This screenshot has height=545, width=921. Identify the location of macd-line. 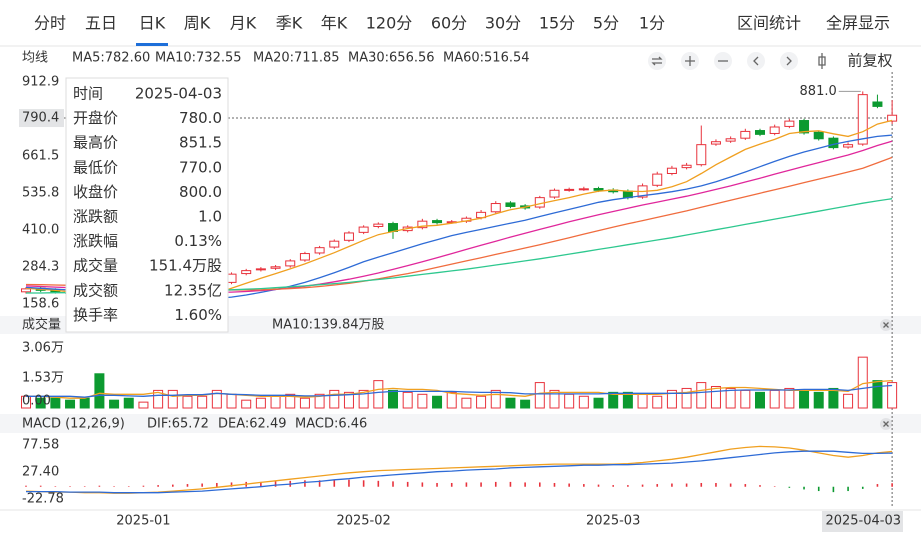
(459, 469).